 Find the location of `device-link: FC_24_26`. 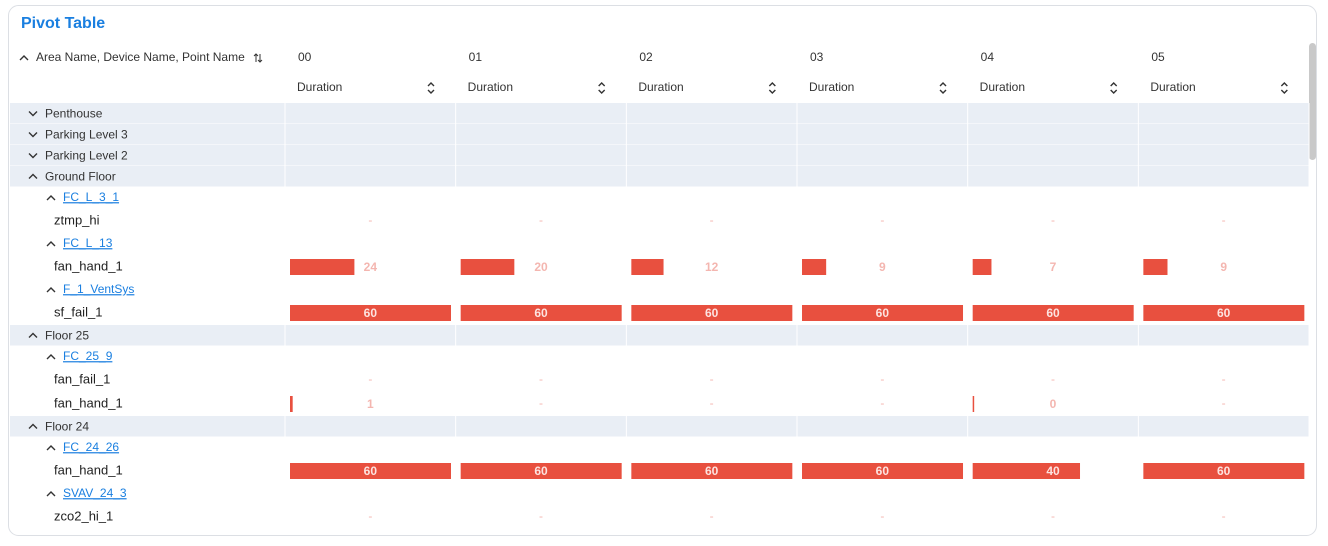

device-link: FC_24_26 is located at coordinates (91, 447).